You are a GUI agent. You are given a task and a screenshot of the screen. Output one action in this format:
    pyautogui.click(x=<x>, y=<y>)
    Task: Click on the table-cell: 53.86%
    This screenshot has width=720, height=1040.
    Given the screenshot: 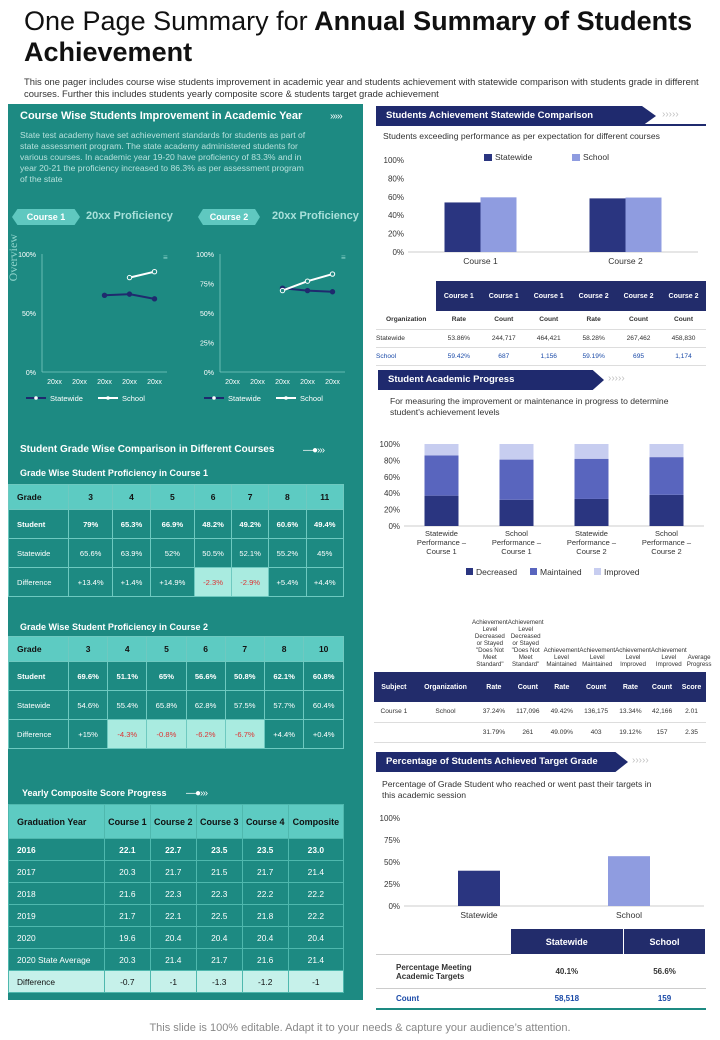 What is the action you would take?
    pyautogui.click(x=459, y=338)
    